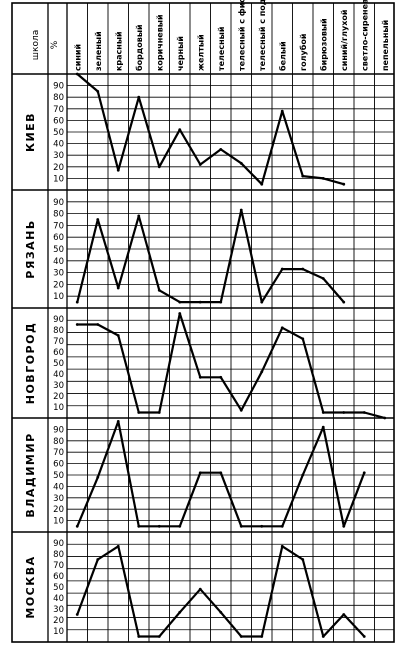  What do you see at coordinates (159, 42) in the screenshot?
I see `category-label: коричневый` at bounding box center [159, 42].